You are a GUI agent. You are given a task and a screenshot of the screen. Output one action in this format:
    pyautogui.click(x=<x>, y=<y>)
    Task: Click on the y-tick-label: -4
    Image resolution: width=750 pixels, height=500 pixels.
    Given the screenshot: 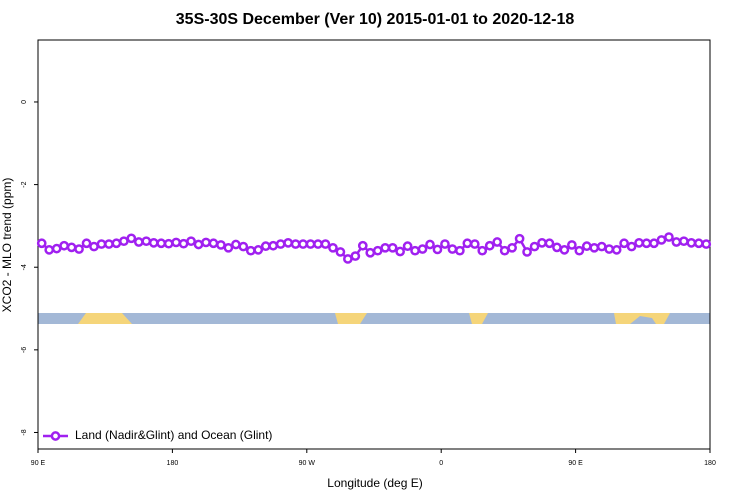 What is the action you would take?
    pyautogui.click(x=24, y=267)
    